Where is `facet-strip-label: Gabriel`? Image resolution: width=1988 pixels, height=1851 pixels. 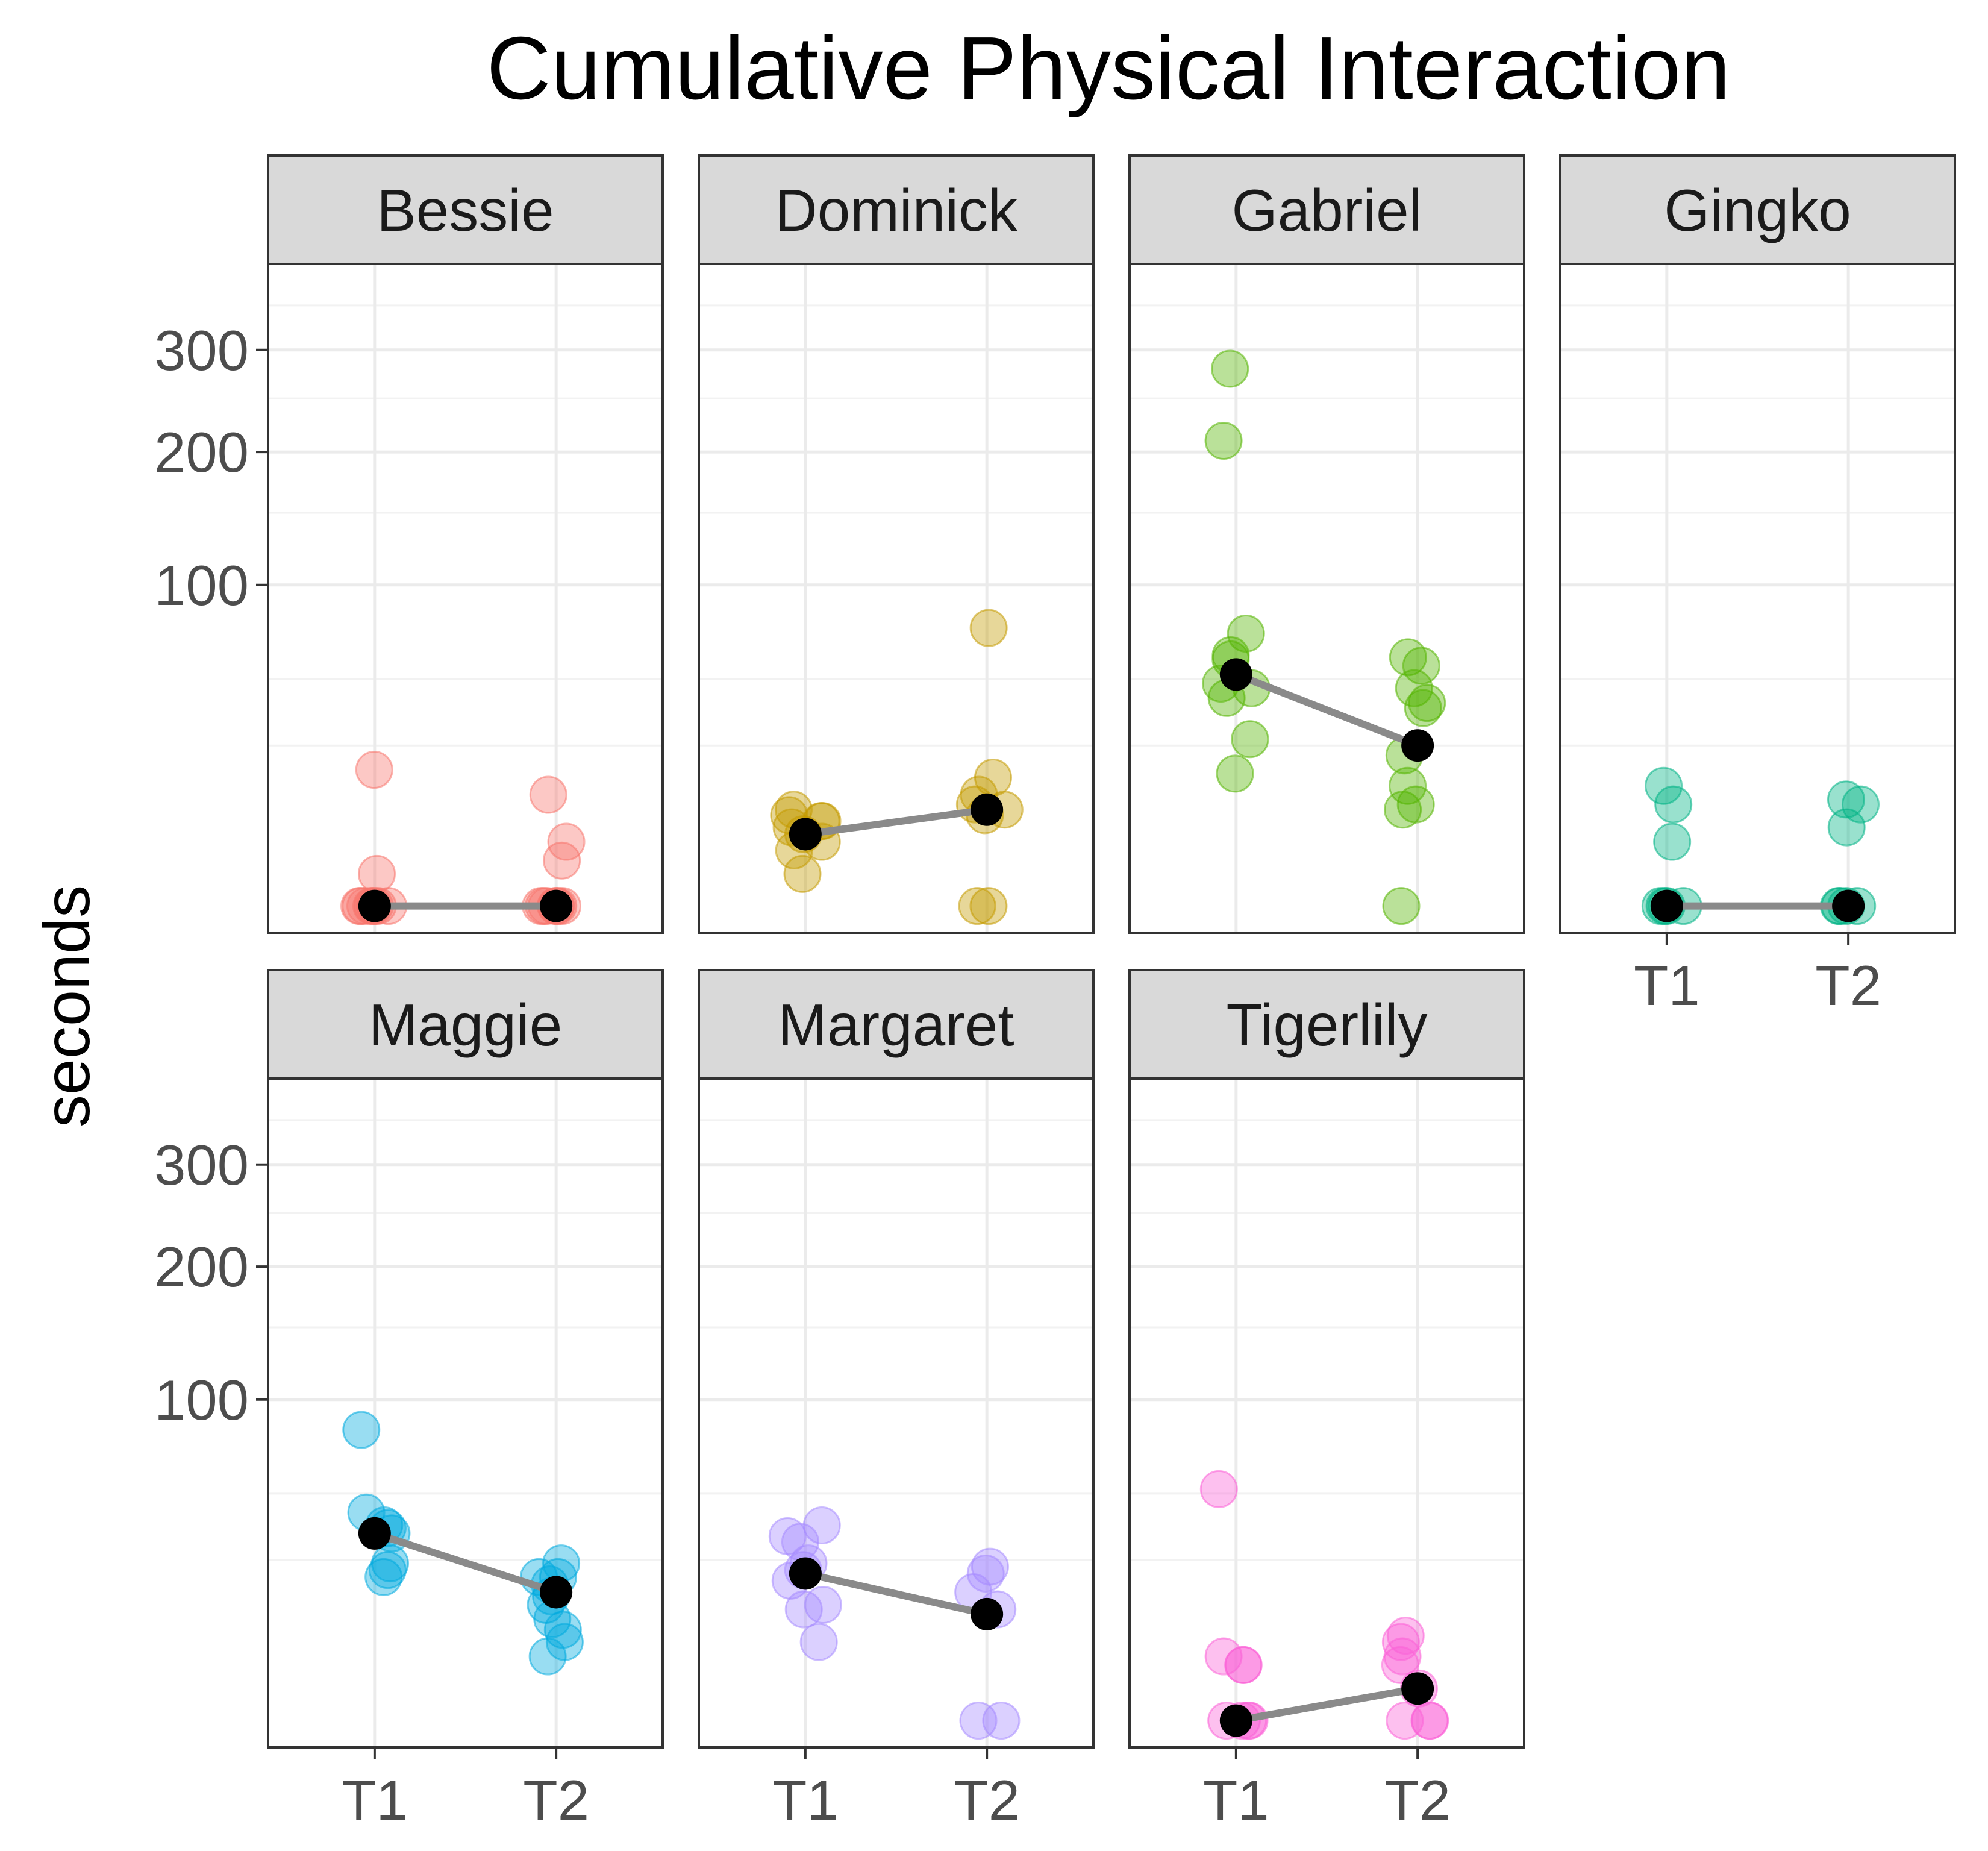 facet-strip-label: Gabriel is located at coordinates (1327, 210).